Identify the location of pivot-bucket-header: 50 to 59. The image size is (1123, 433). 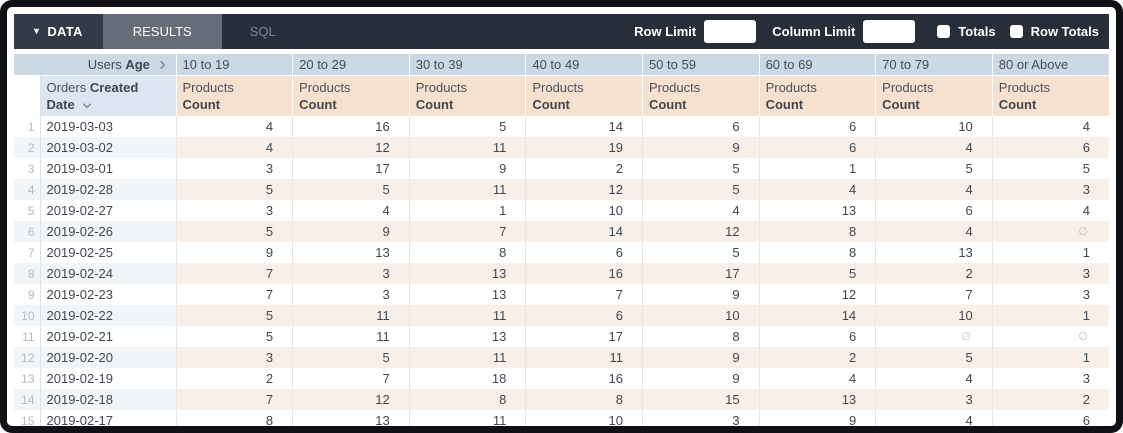
(700, 64).